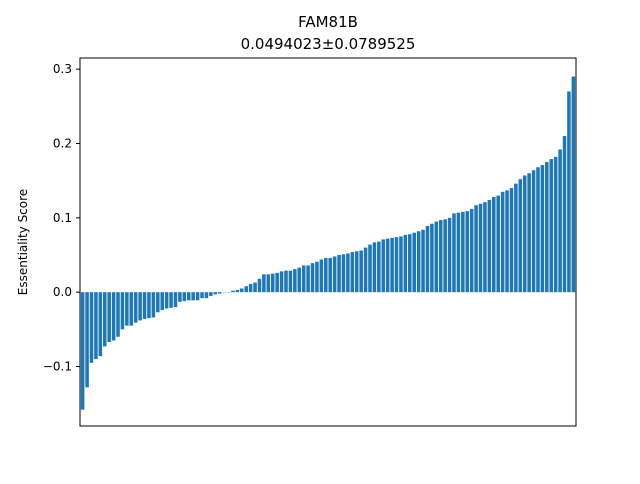 This screenshot has width=640, height=484. Describe the element at coordinates (62, 69) in the screenshot. I see `y-tick-label: 0.3` at that location.